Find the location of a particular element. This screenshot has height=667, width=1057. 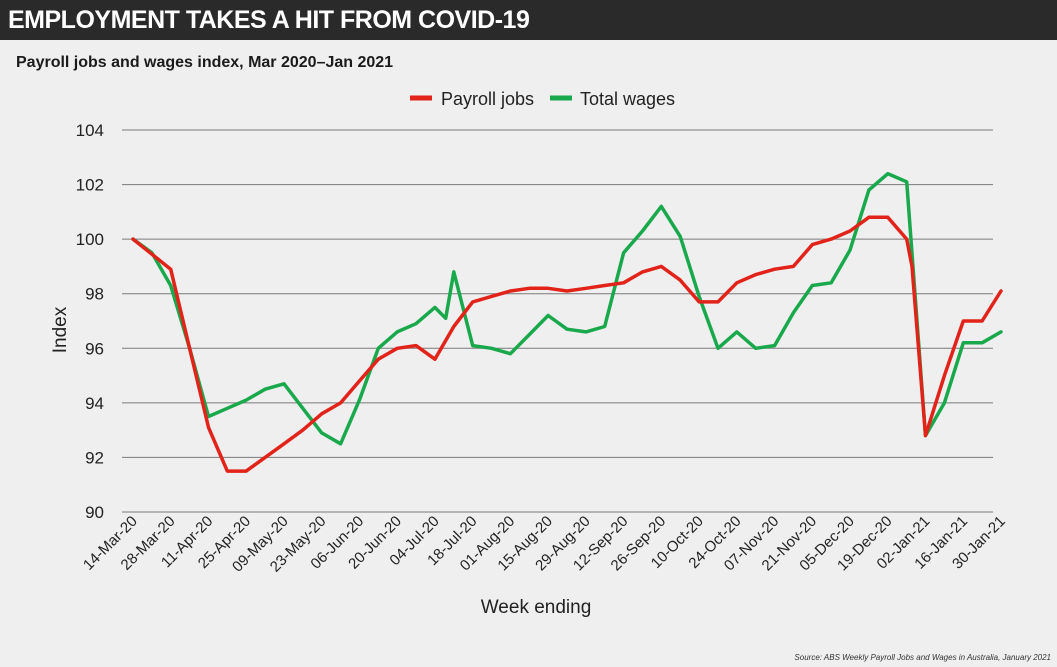

header-bar: EMPLOYMENT TAKES A HIT FROM COVID-19 is located at coordinates (528, 20).